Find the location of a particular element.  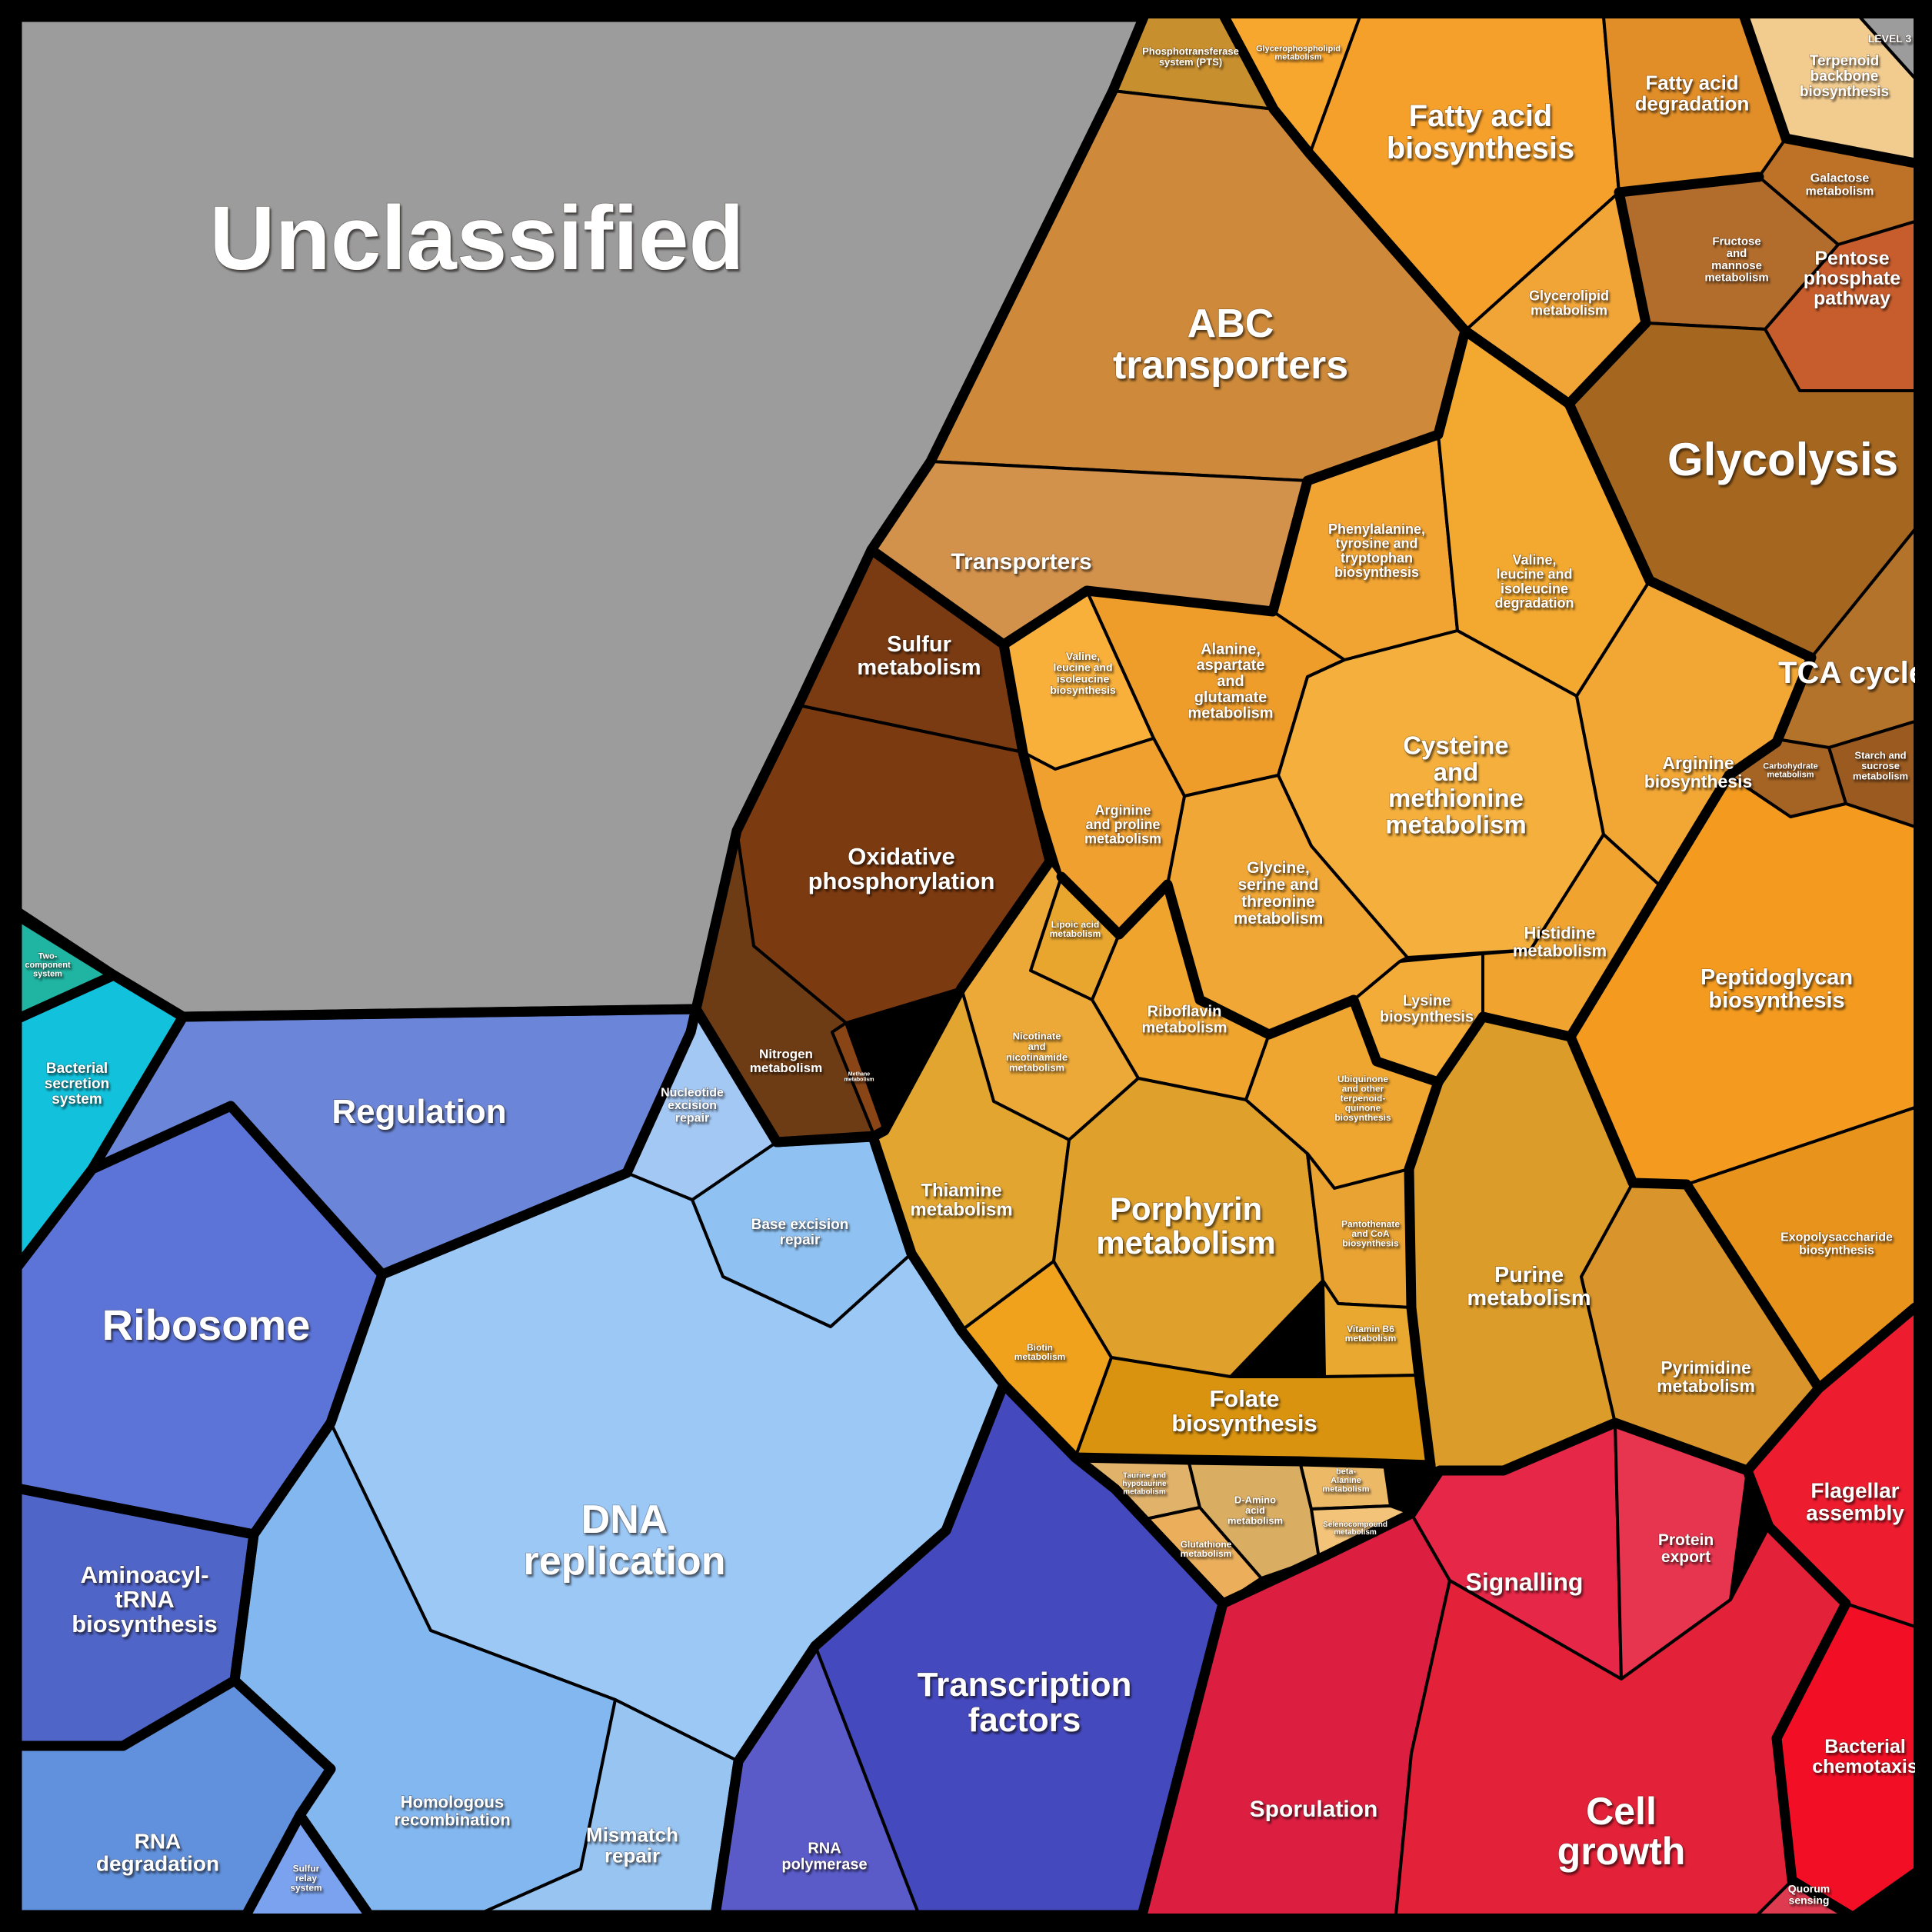

label-sulfur_metabolism: Sulfur metabolism is located at coordinates (919, 656).